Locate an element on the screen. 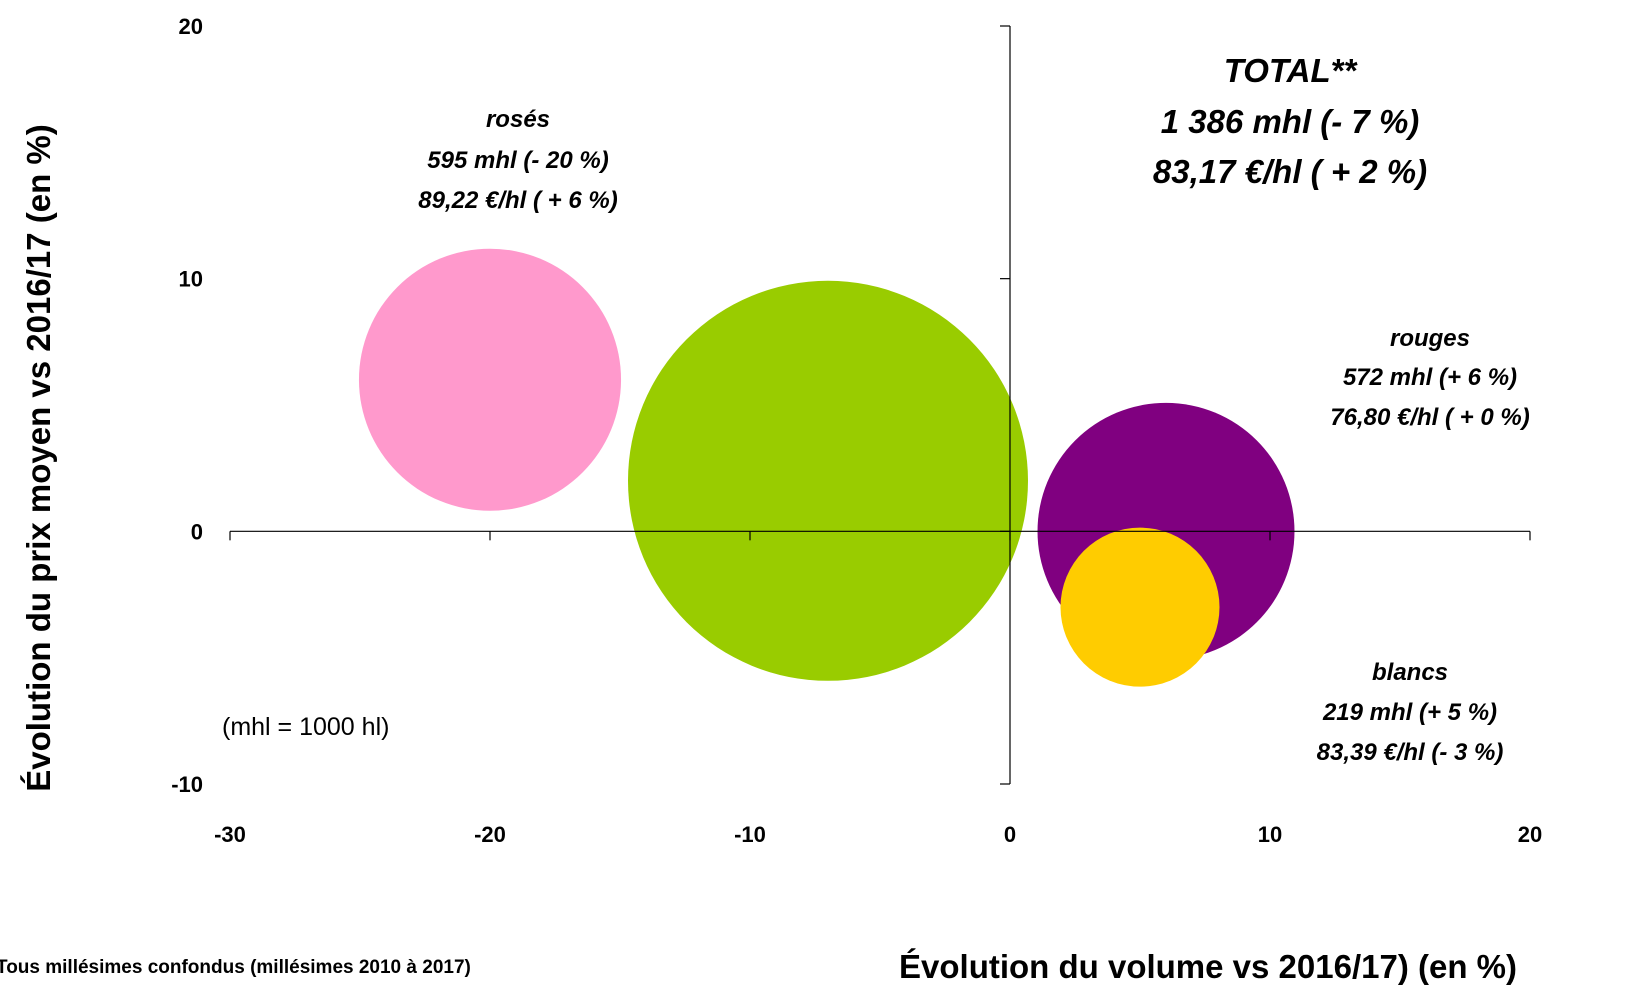  bubble-label-ross: rosés is located at coordinates (518, 119).